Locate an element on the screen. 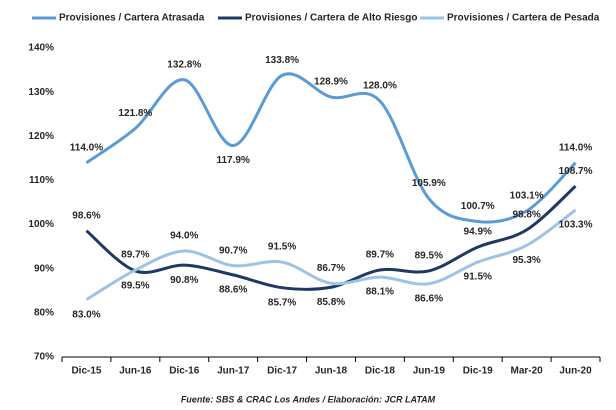  data-label: 86.7% is located at coordinates (331, 268).